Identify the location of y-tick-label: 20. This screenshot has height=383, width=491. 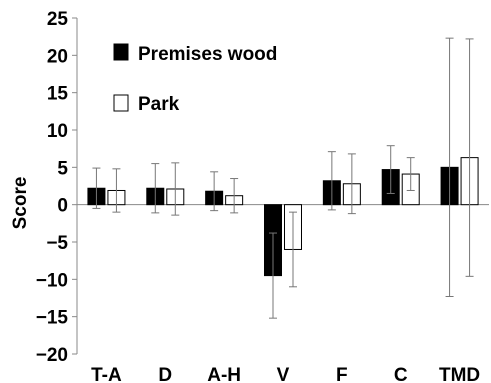
(57, 56).